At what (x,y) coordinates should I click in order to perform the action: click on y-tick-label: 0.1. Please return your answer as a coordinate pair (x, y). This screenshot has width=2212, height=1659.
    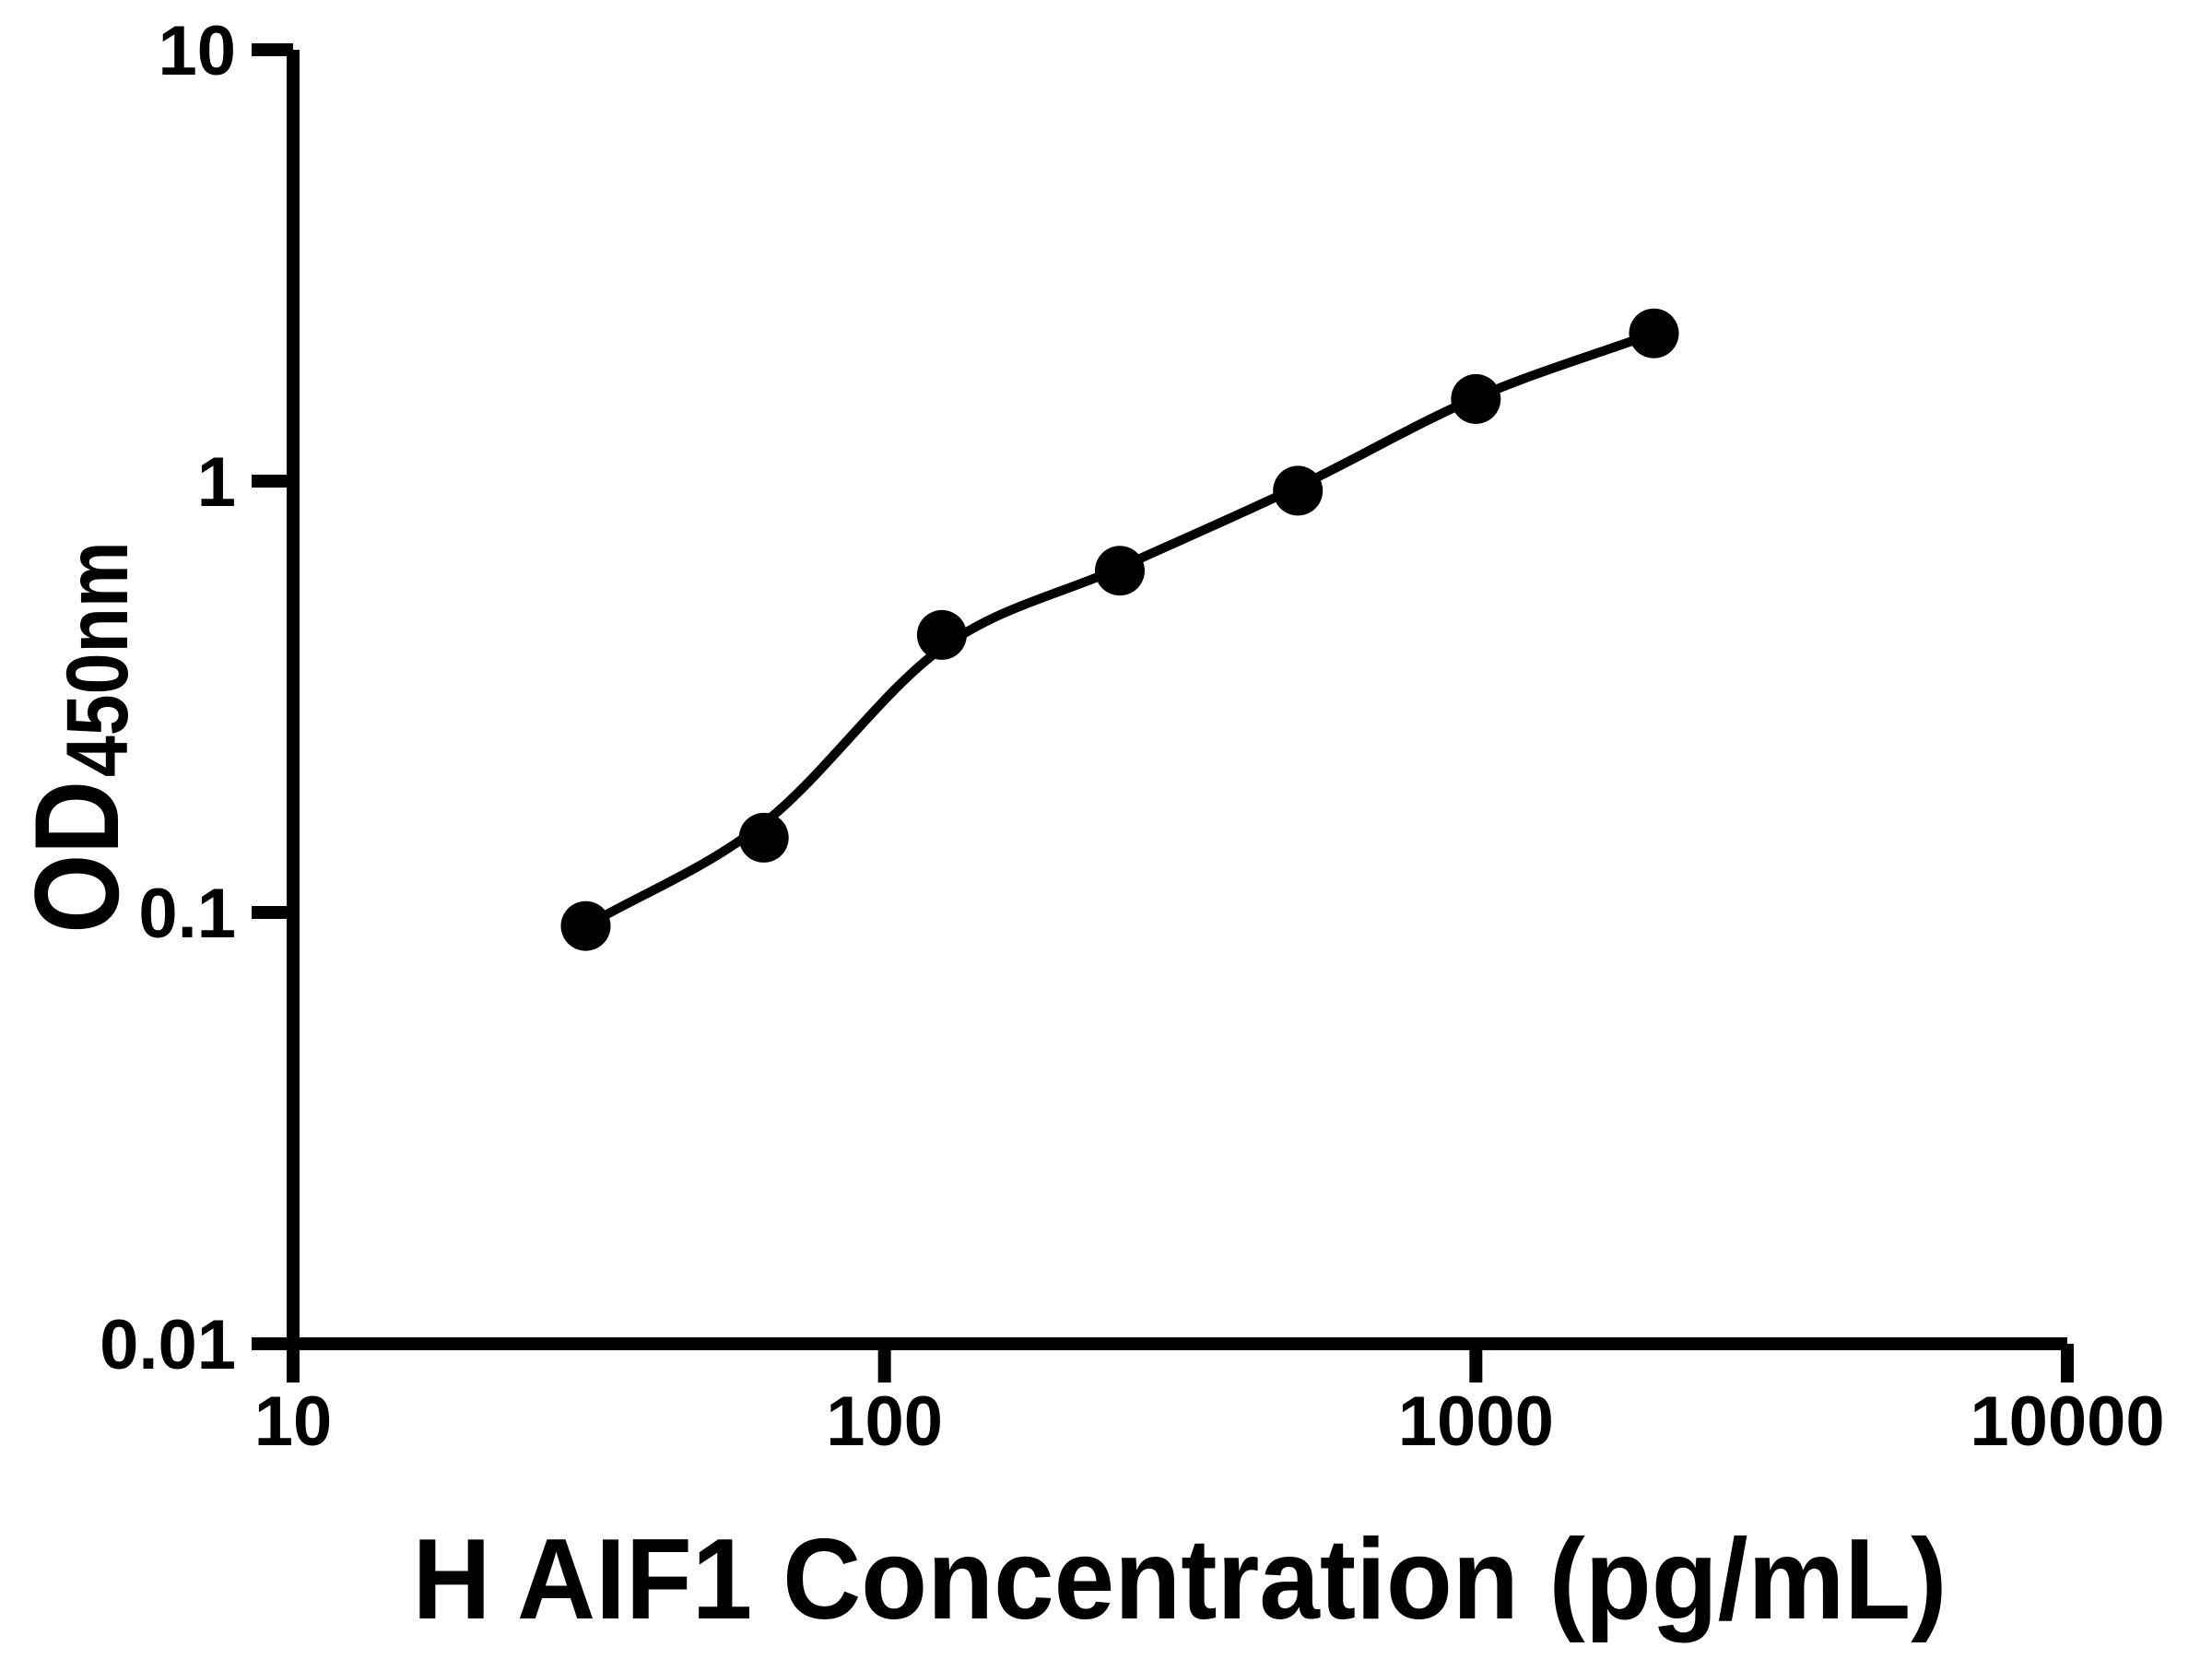
    Looking at the image, I should click on (187, 914).